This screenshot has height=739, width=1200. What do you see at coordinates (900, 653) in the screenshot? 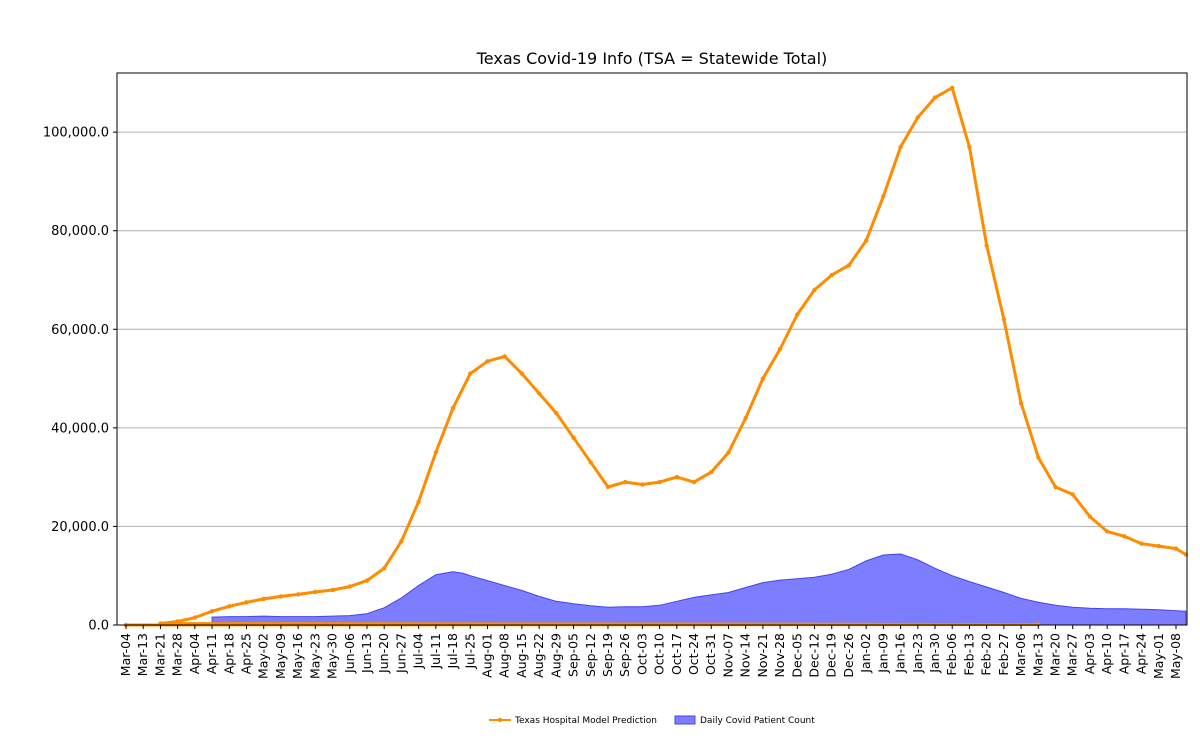
I see `x-tick-label: Jan-16` at bounding box center [900, 653].